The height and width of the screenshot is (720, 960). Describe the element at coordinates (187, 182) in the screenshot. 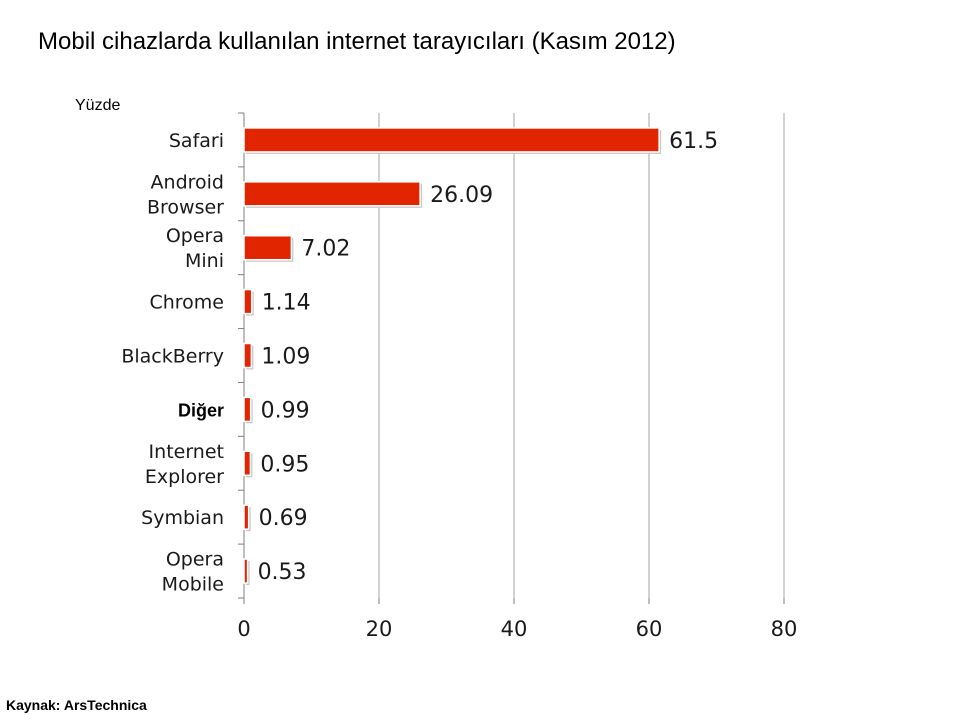

I see `category-label: Android` at that location.